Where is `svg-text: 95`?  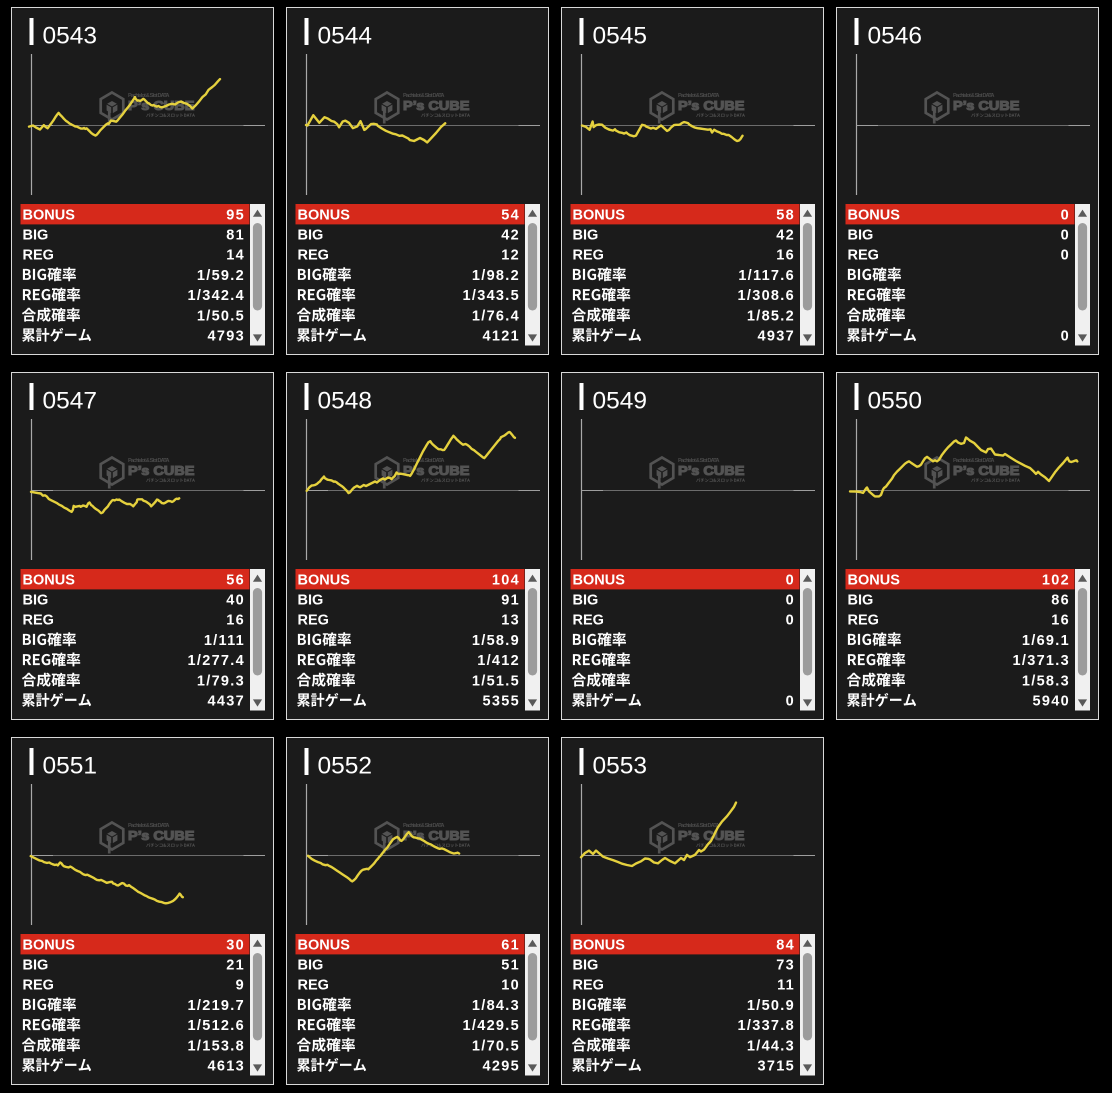 svg-text: 95 is located at coordinates (235, 215).